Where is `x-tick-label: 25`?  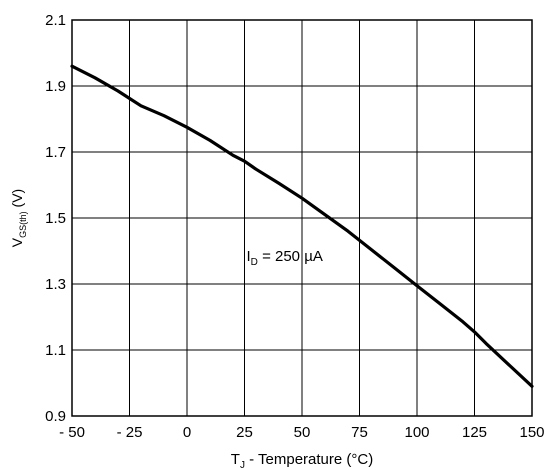
x-tick-label: 25 is located at coordinates (244, 432).